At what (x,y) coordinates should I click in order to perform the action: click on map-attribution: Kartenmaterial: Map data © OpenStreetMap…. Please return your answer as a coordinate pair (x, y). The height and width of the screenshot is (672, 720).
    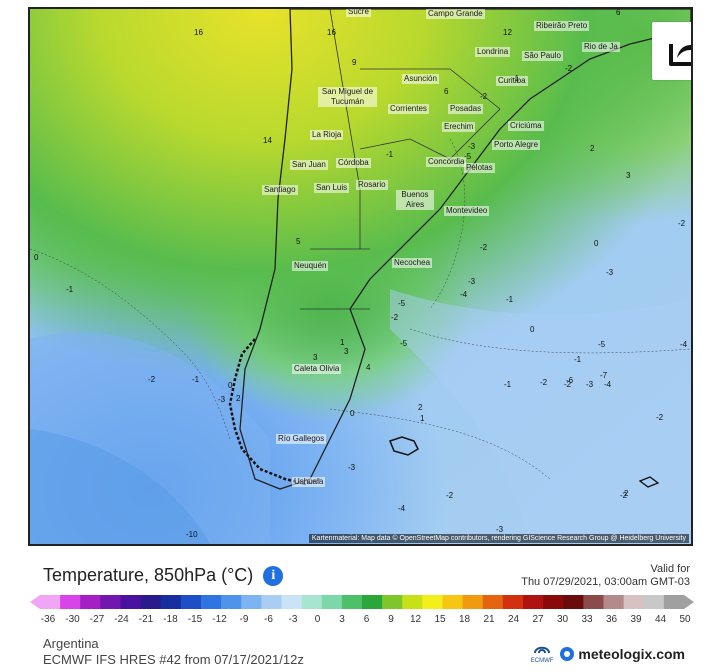
    Looking at the image, I should click on (498, 538).